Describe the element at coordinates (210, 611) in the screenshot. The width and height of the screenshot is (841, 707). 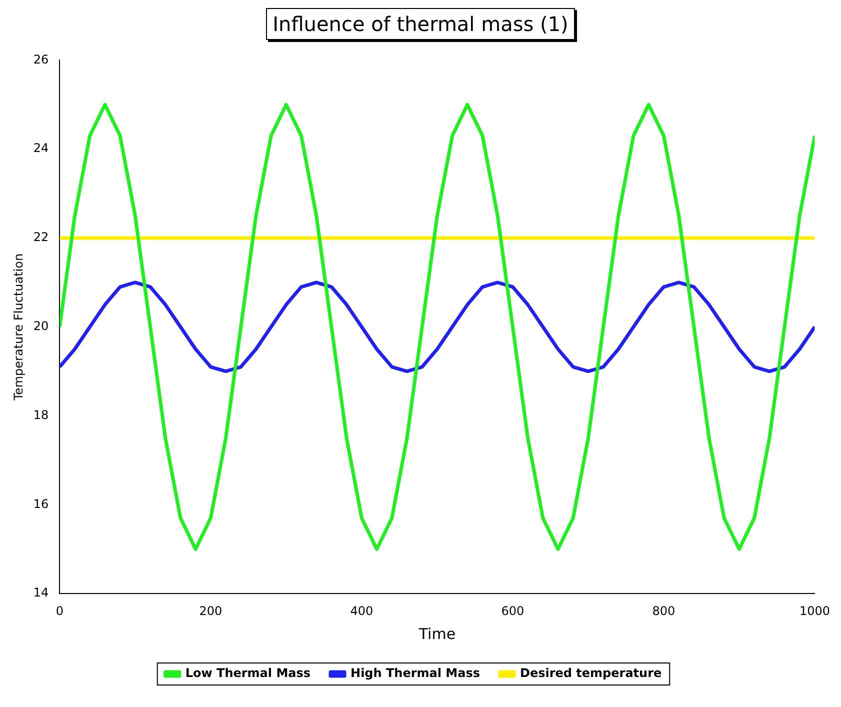
I see `x-tick-label: 200` at that location.